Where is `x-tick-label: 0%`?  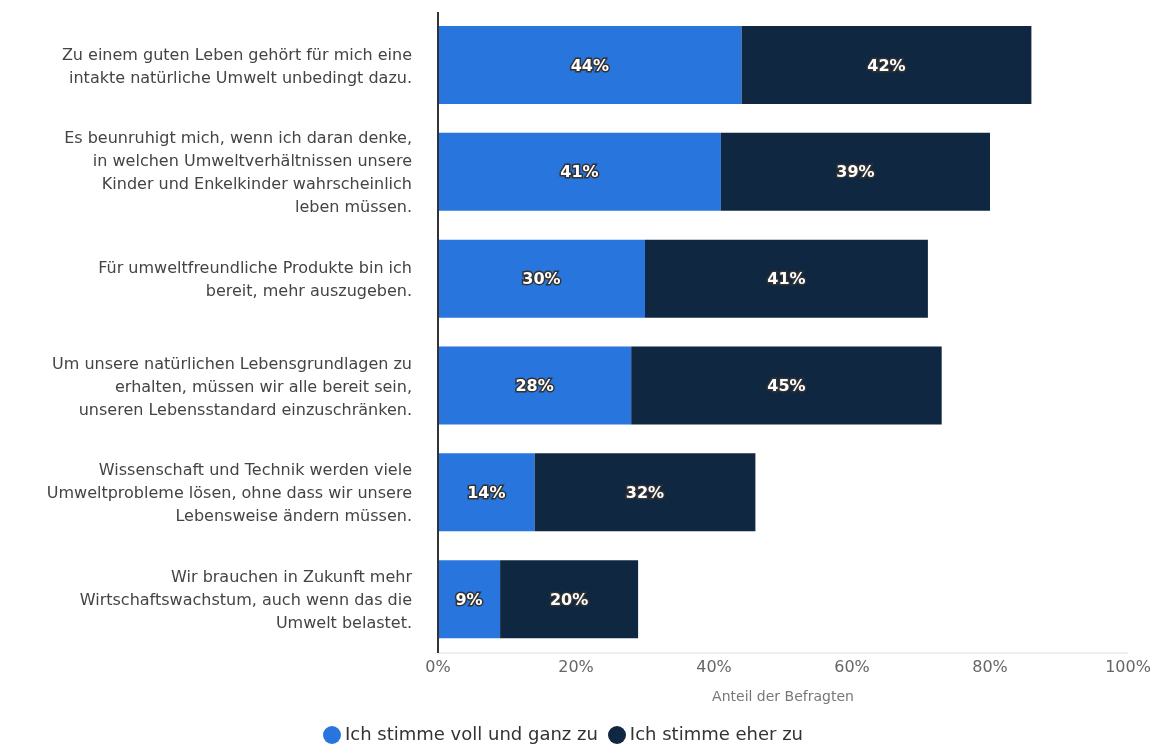
x-tick-label: 0% is located at coordinates (438, 667).